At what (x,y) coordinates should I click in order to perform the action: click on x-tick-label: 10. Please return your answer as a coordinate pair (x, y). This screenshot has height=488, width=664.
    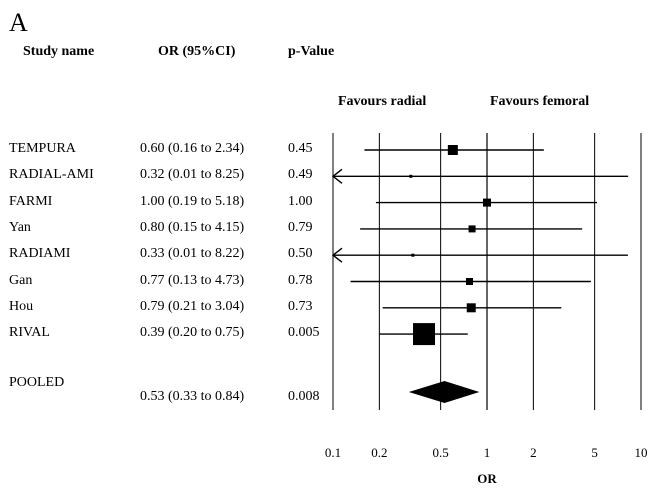
    Looking at the image, I should click on (641, 452).